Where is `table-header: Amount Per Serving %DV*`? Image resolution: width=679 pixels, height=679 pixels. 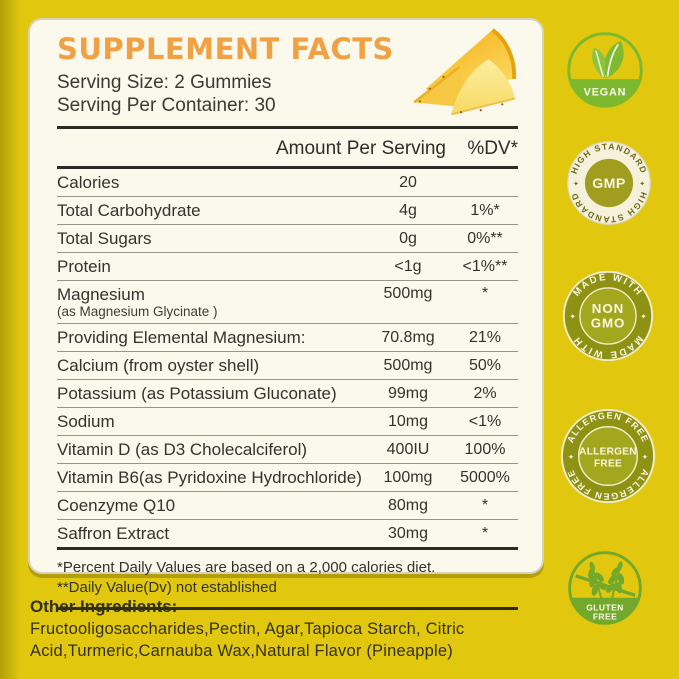 table-header: Amount Per Serving %DV* is located at coordinates (287, 147).